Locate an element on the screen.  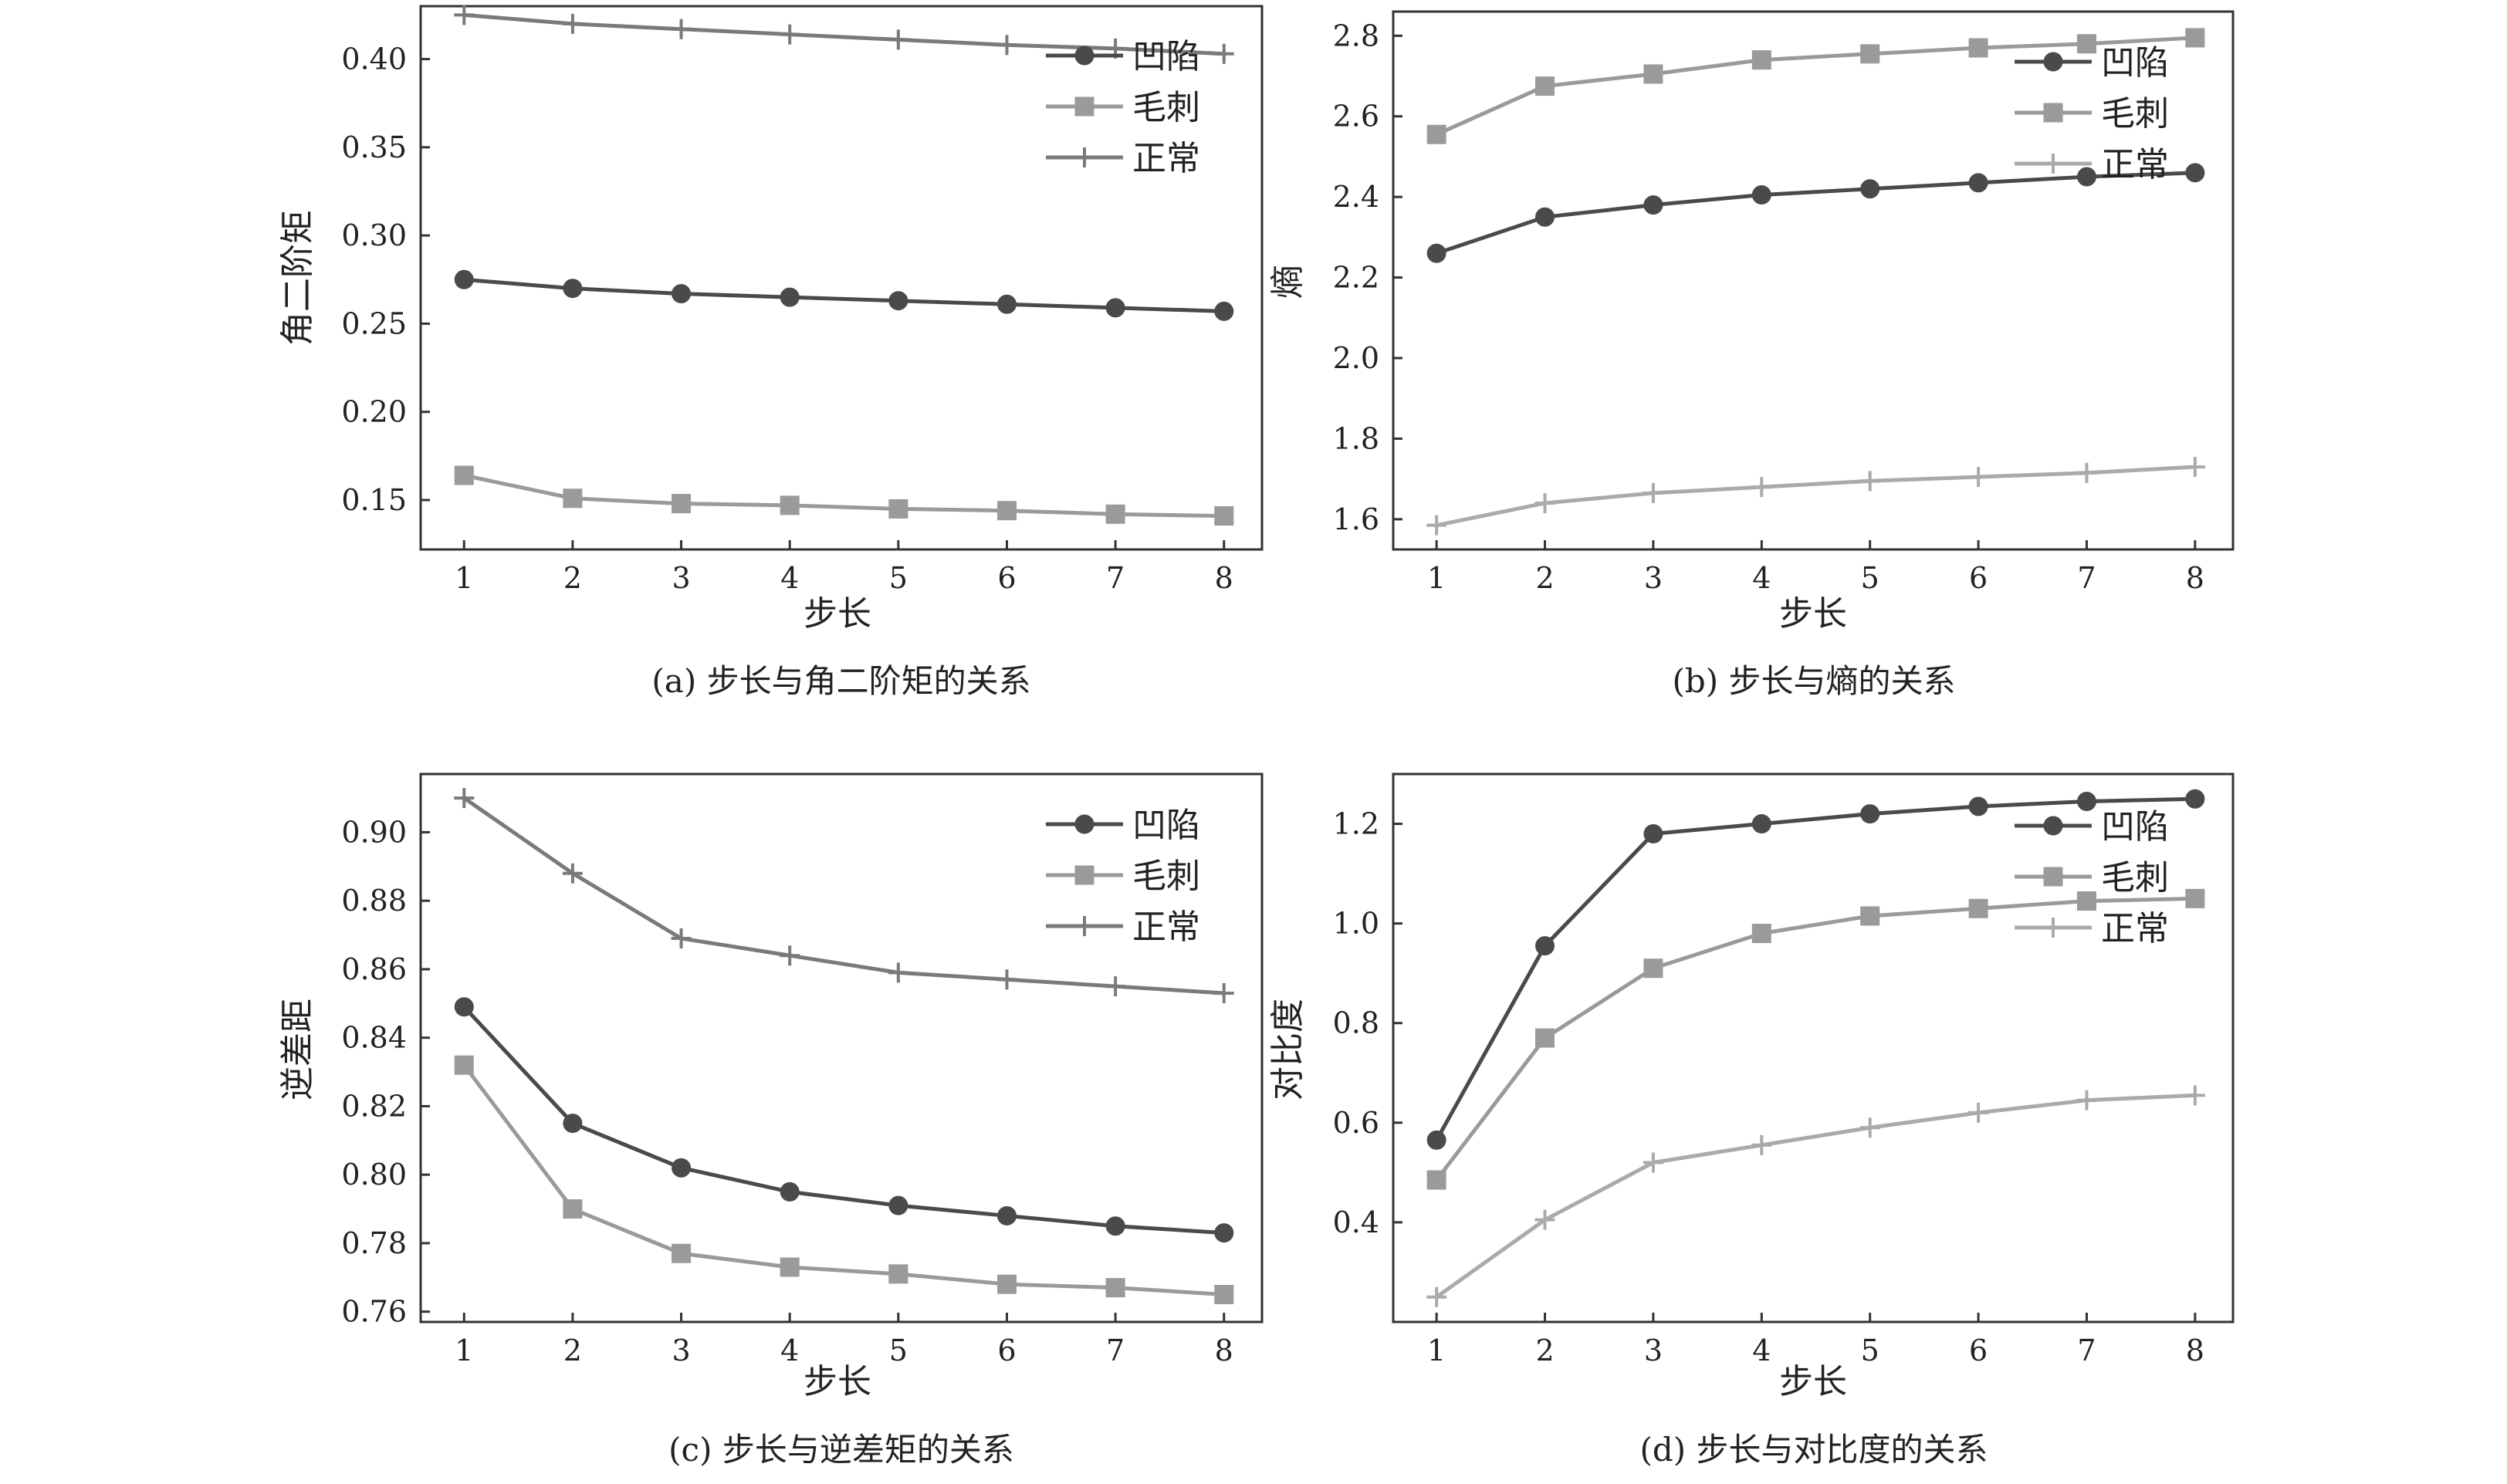
x-tick-label: 7 is located at coordinates (2086, 578).